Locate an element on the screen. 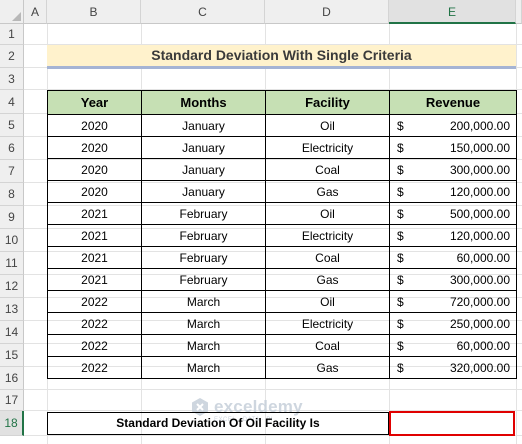 The image size is (522, 444). column-header-b: B is located at coordinates (94, 12).